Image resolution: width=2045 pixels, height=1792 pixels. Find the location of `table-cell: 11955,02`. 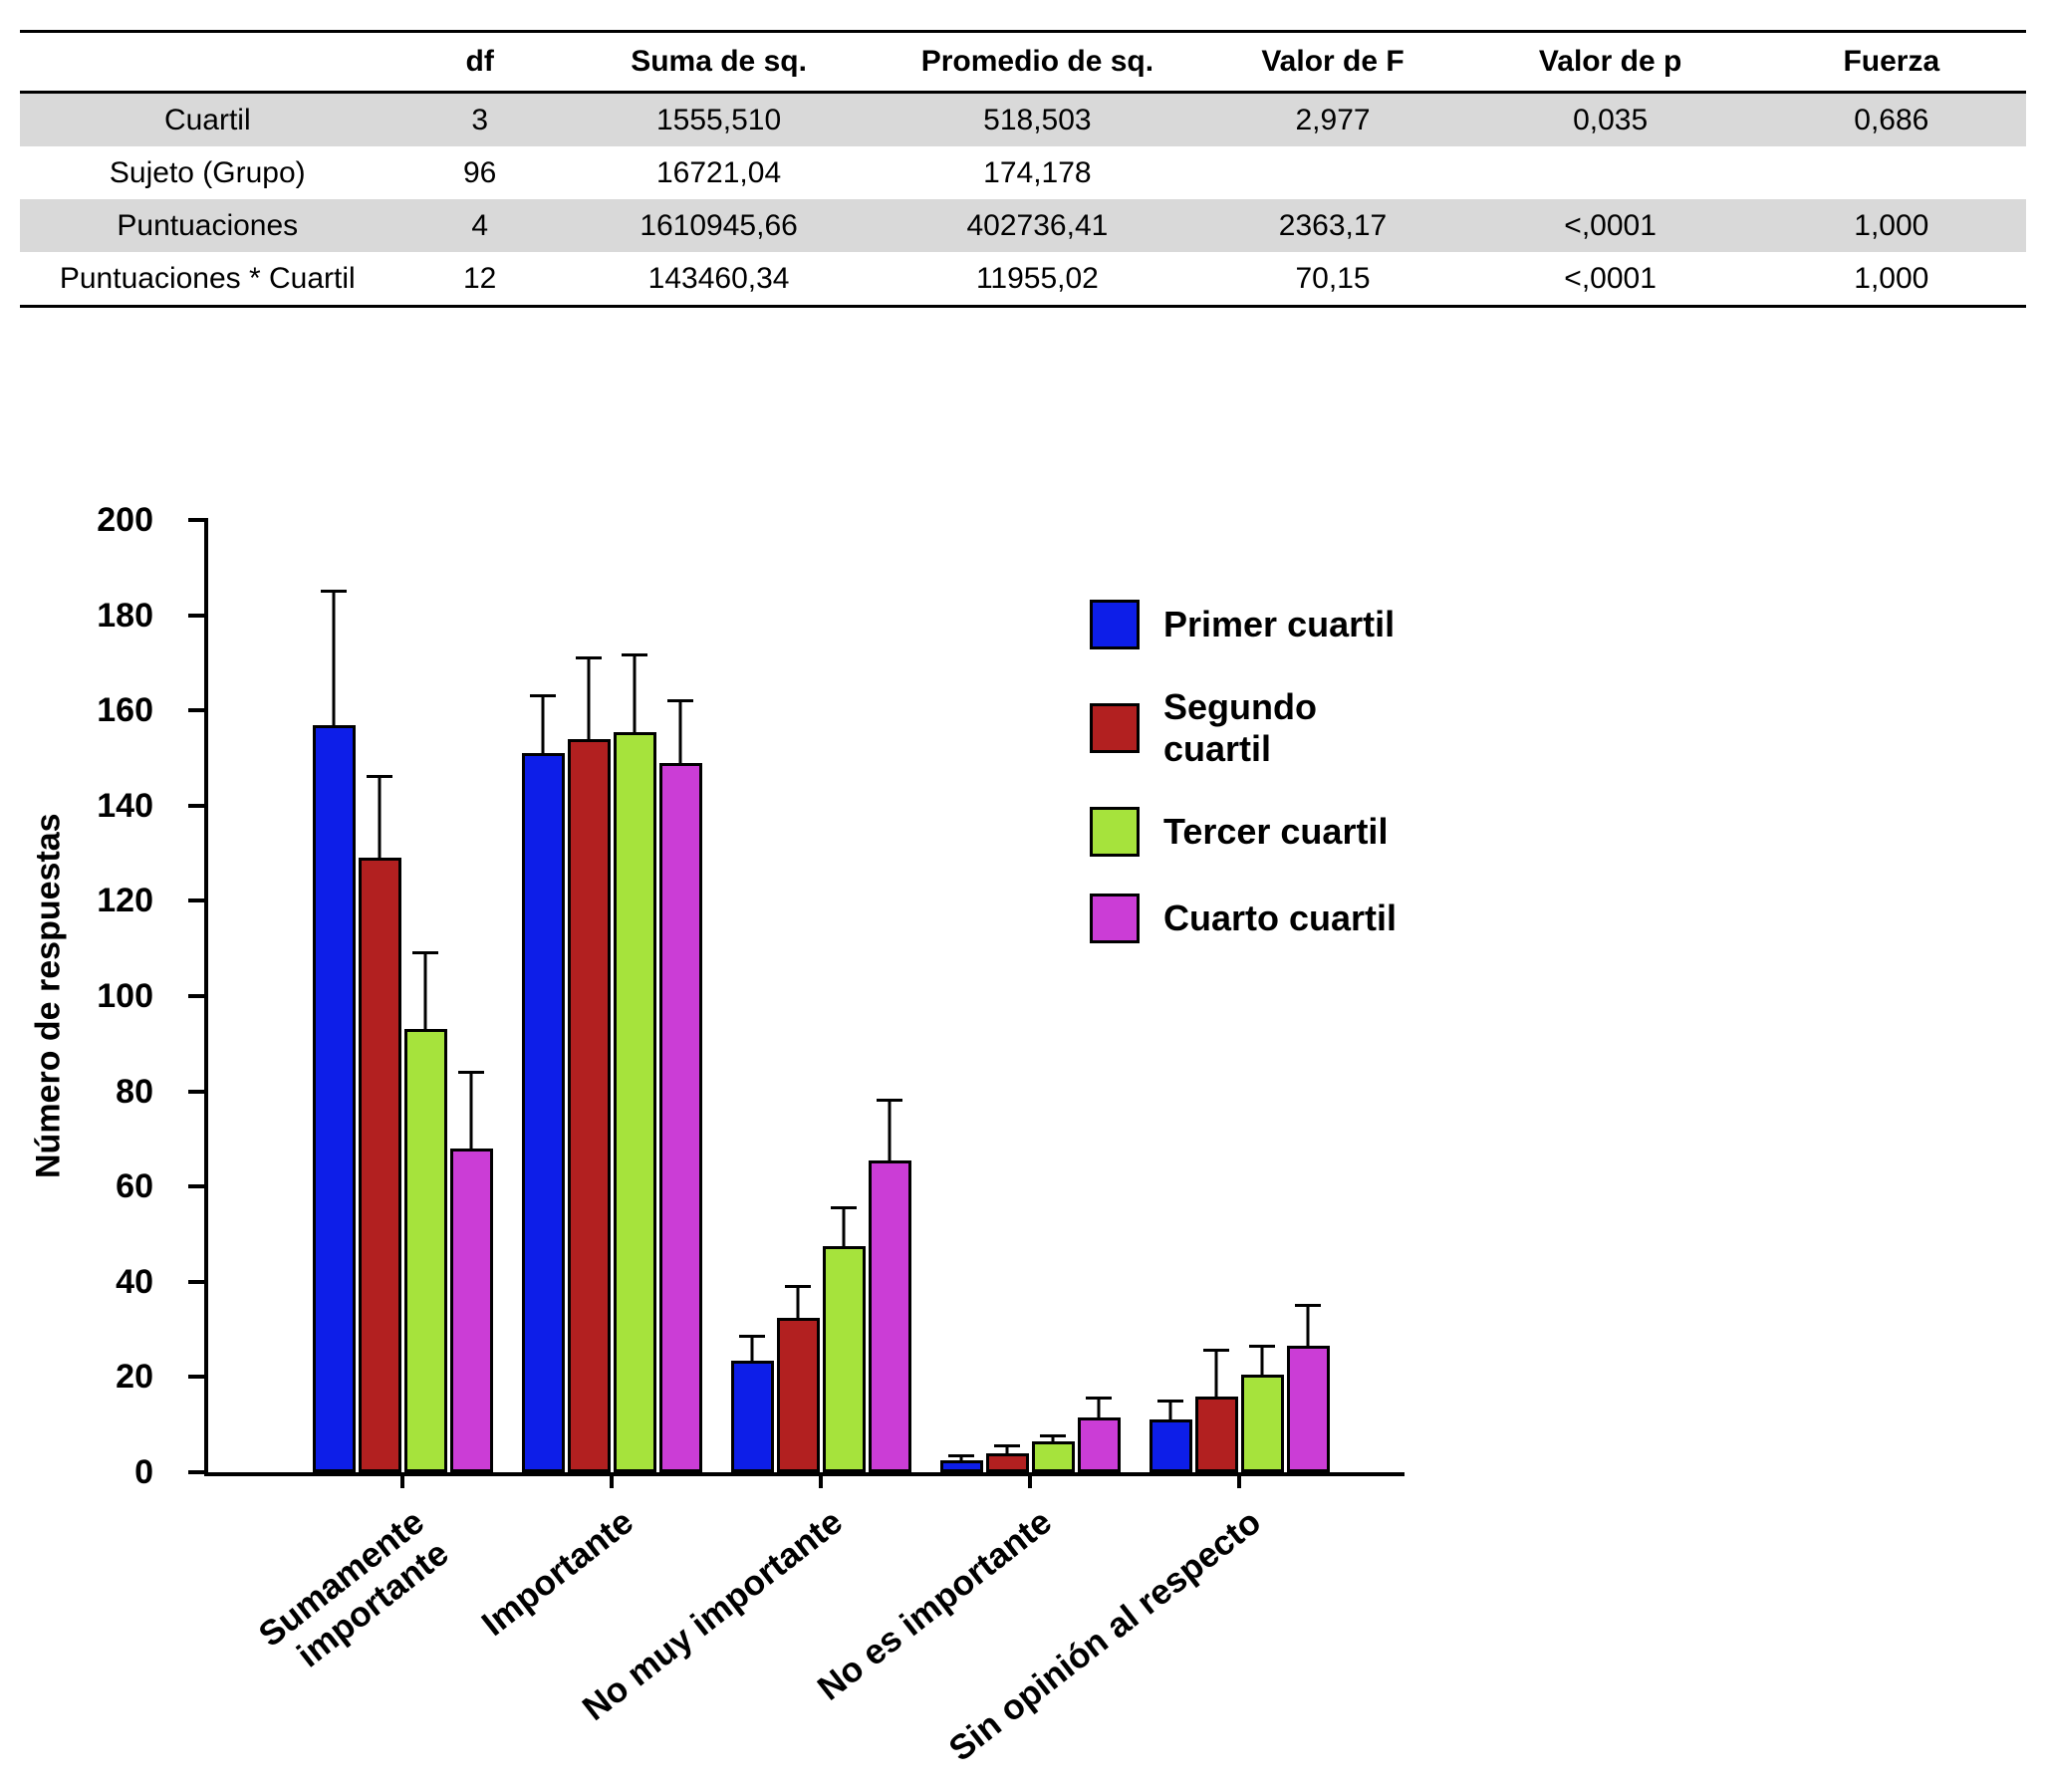

table-cell: 11955,02 is located at coordinates (1037, 280).